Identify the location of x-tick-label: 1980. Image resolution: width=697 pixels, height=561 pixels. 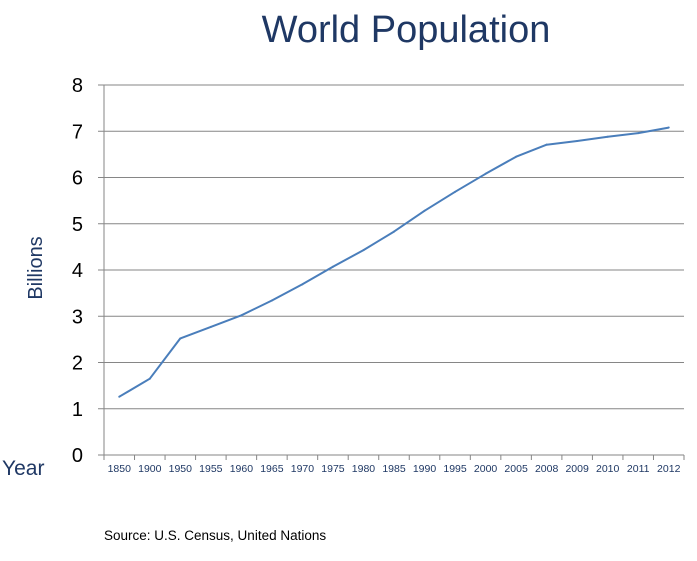
(364, 469).